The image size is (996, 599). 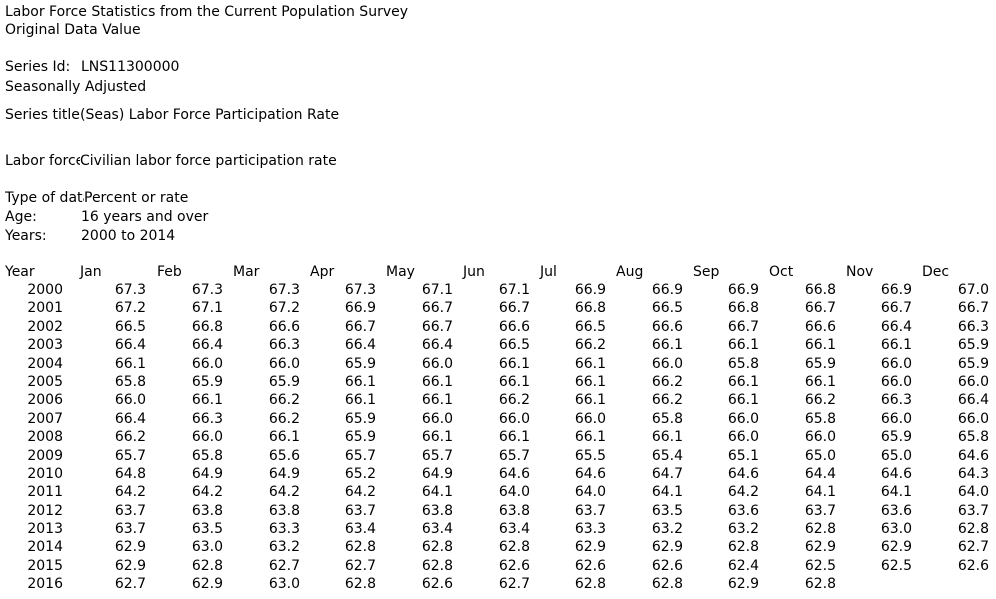 I want to click on column-header-apr: Apr, so click(x=322, y=272).